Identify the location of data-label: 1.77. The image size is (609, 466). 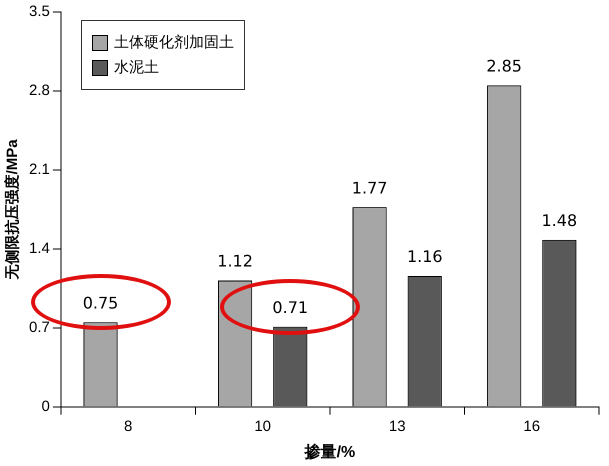
(370, 188).